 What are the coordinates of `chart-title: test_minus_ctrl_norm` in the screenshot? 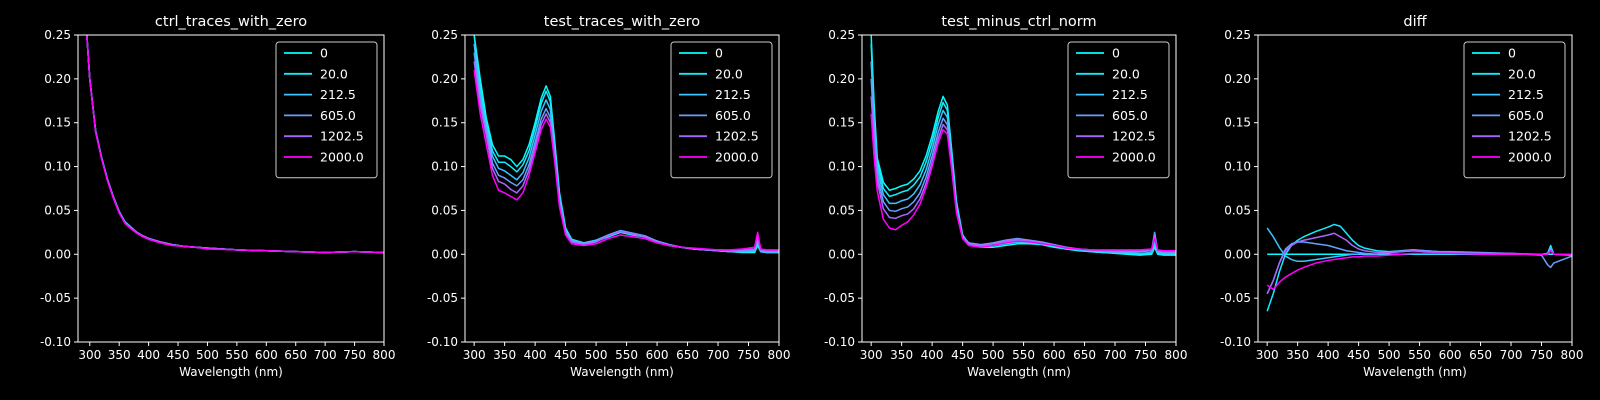 It's located at (1018, 22).